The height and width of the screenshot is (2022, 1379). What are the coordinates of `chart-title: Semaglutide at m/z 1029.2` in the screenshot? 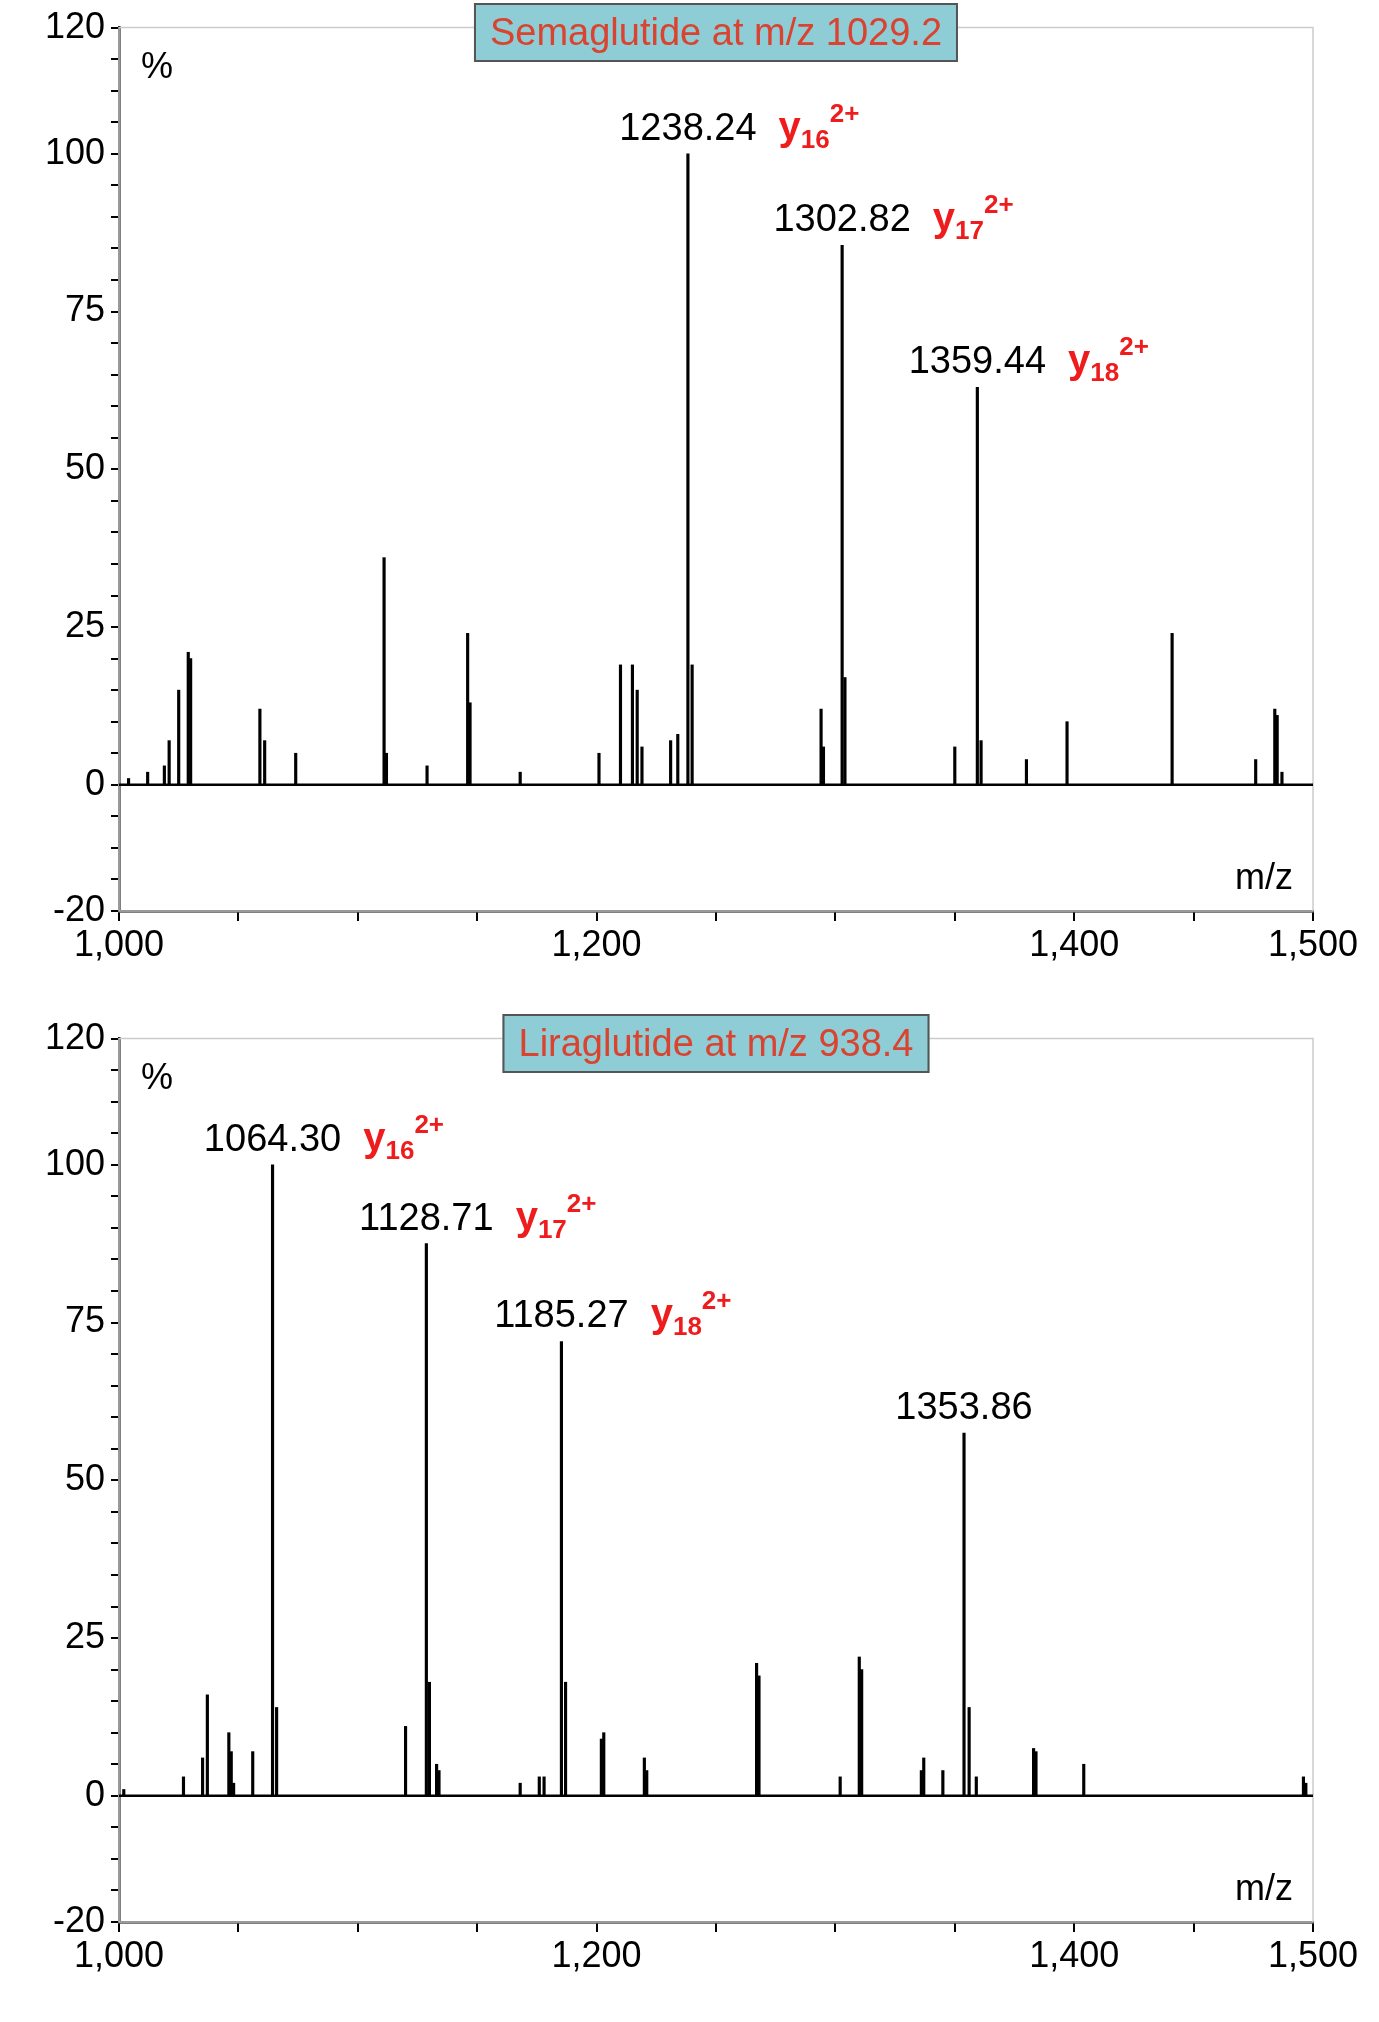 It's located at (716, 32).